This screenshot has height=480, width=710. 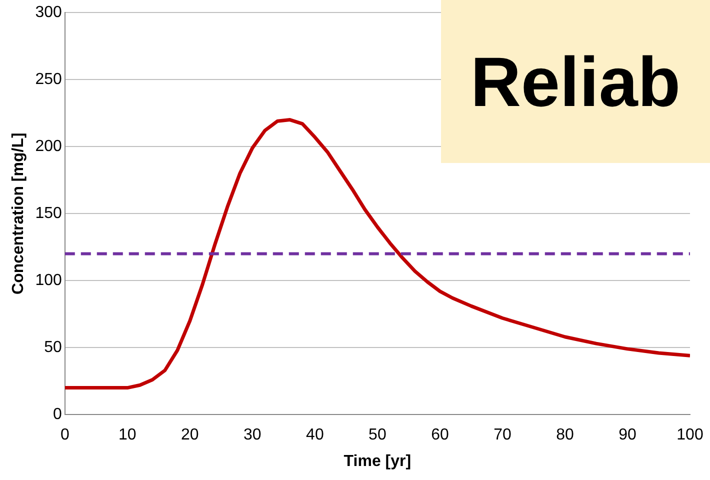 I want to click on x-tick-label: 10, so click(x=127, y=435).